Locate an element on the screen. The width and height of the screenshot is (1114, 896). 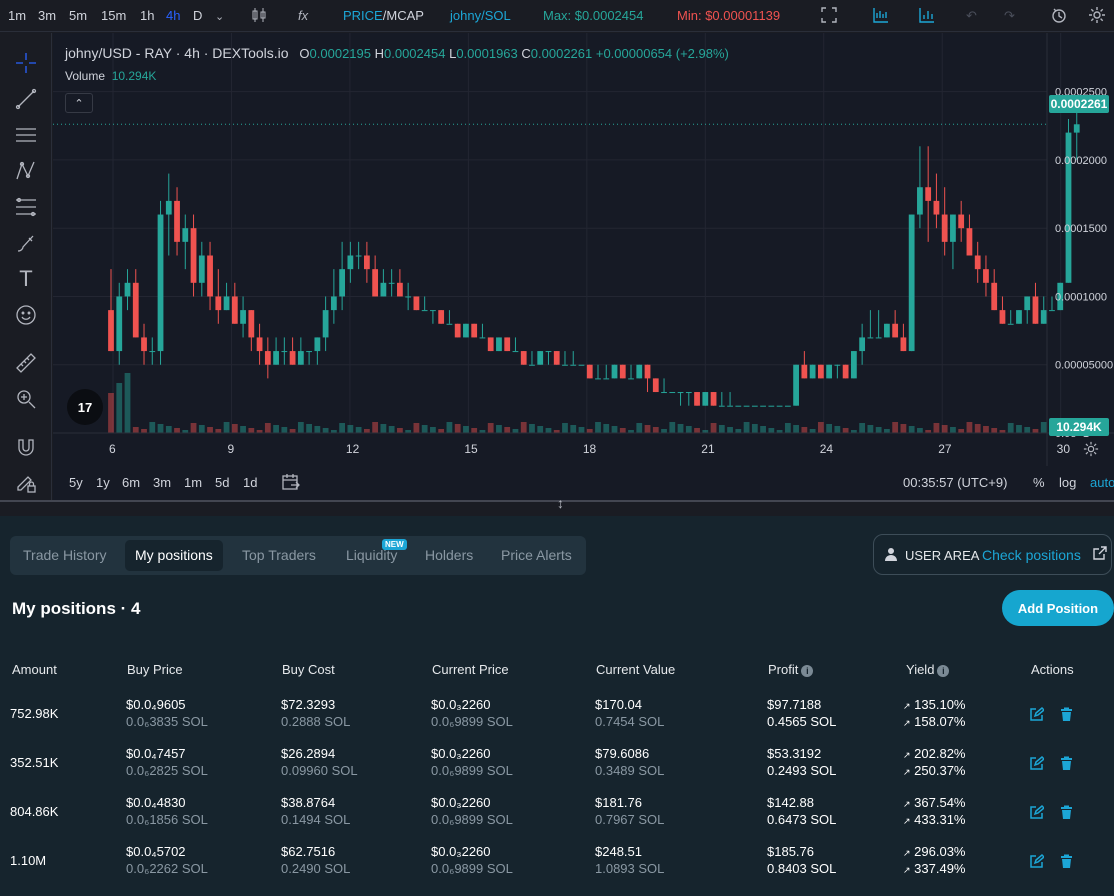
timeframe-15m: 15m is located at coordinates (114, 15).